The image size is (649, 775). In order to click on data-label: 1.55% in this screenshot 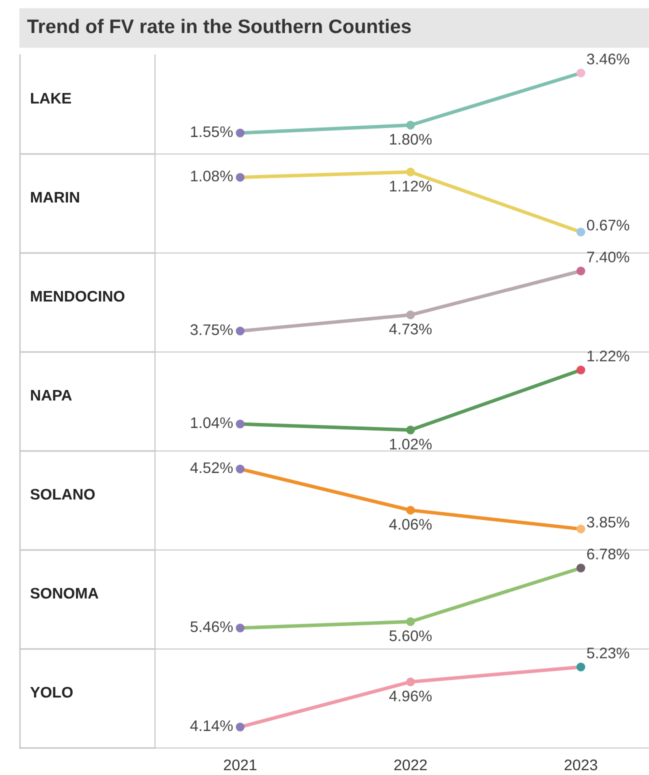, I will do `click(212, 132)`.